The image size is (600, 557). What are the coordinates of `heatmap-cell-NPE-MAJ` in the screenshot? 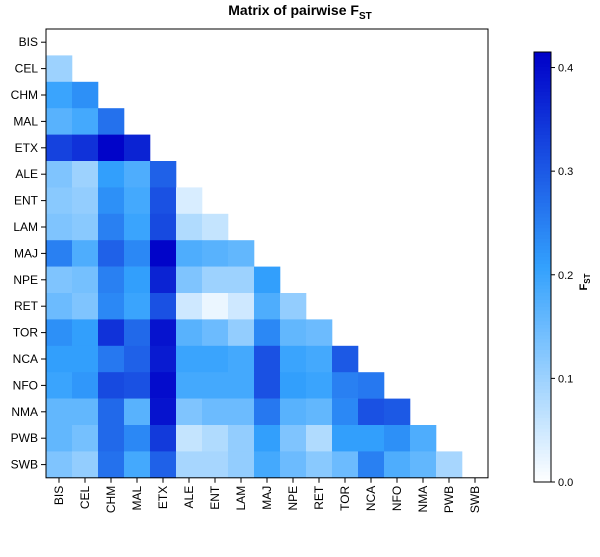 It's located at (267, 280).